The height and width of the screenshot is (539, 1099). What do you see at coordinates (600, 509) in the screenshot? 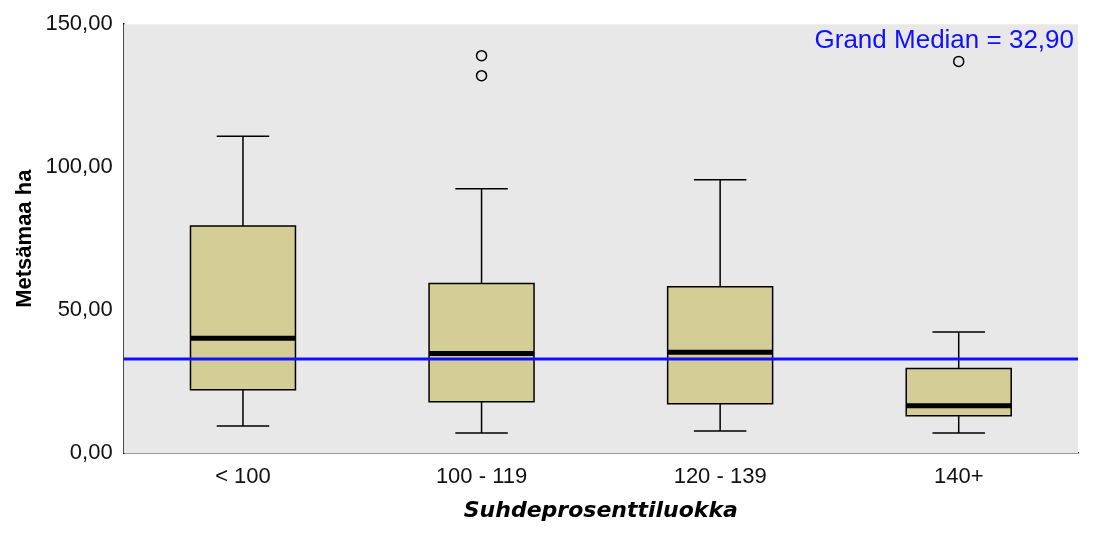
I see `x-axis-title: Suhdeprosenttiluokka` at bounding box center [600, 509].